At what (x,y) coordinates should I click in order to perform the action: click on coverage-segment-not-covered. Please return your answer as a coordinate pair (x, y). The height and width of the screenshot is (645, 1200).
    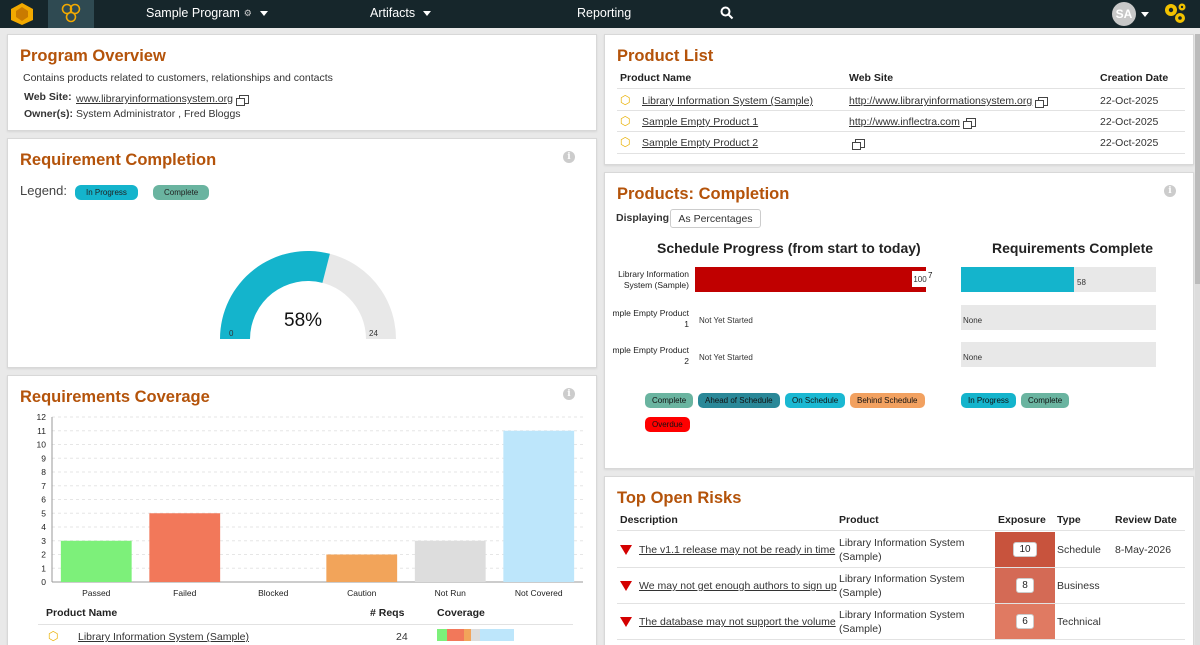
    Looking at the image, I should click on (497, 635).